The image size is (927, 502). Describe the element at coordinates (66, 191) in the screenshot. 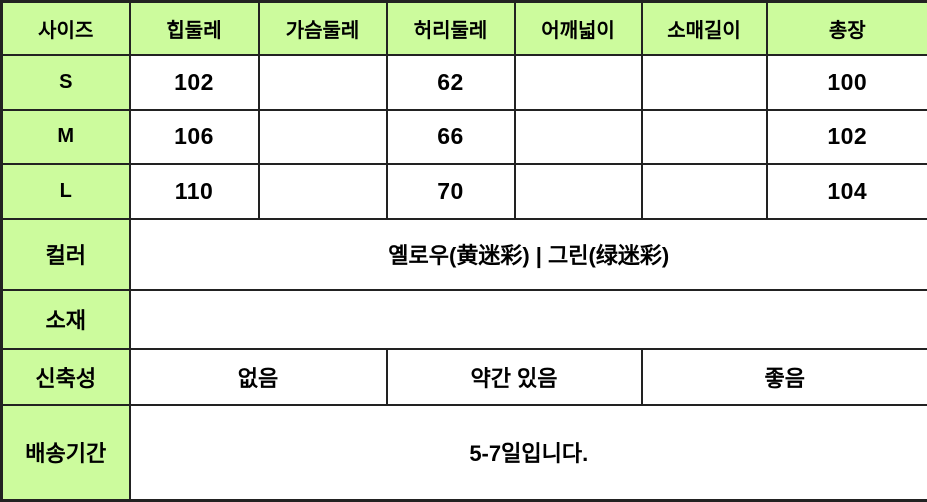

I see `row-label-l: L` at that location.